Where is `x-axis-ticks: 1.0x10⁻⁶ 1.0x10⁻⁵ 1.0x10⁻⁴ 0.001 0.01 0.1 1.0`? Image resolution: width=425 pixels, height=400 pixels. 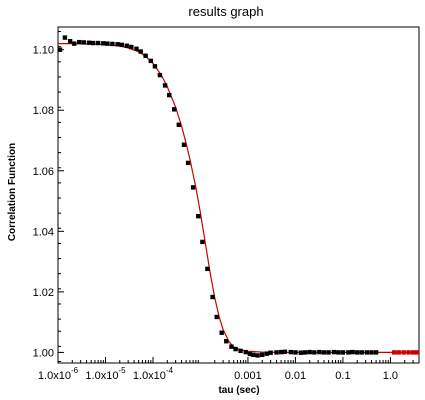 x-axis-ticks: 1.0x10⁻⁶ 1.0x10⁻⁵ 1.0x10⁻⁴ 0.001 0.01 0.1 1.0 is located at coordinates (229, 369).